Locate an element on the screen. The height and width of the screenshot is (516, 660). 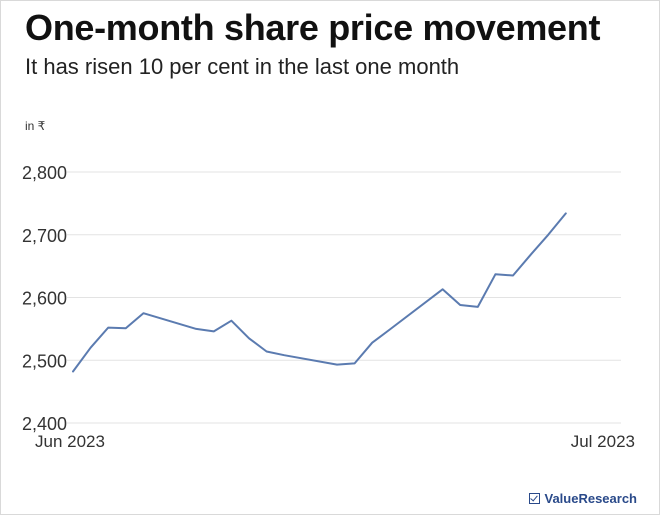
brand-name: ValueResearch is located at coordinates (590, 498).